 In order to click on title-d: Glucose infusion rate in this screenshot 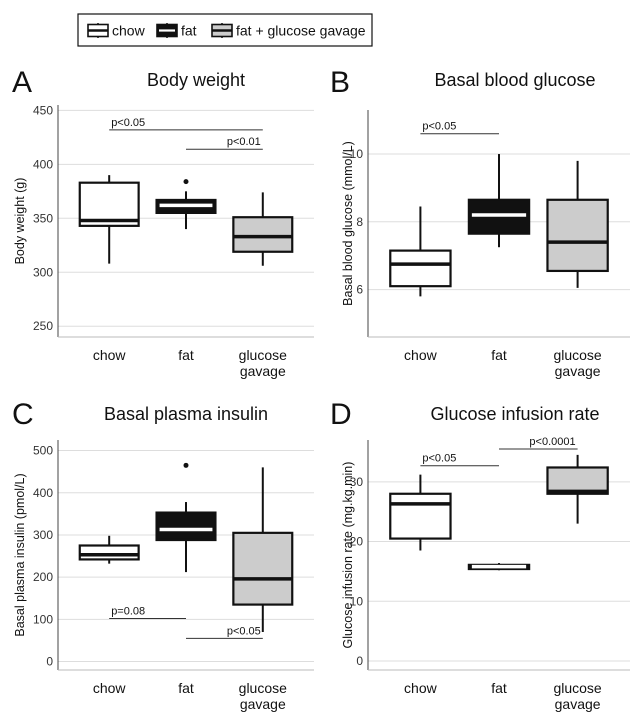, I will do `click(514, 414)`.